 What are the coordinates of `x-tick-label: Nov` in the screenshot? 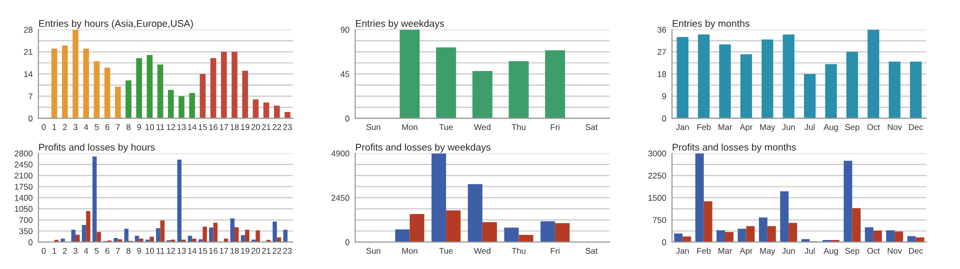 It's located at (895, 251).